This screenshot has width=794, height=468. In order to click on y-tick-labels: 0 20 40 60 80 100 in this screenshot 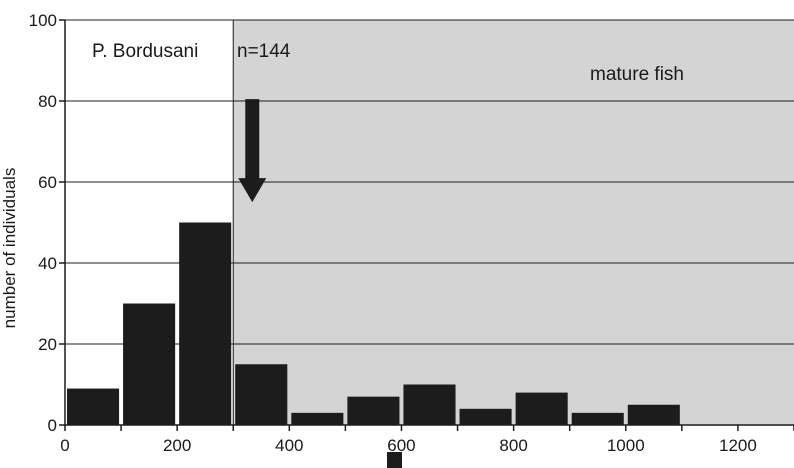, I will do `click(43, 223)`.